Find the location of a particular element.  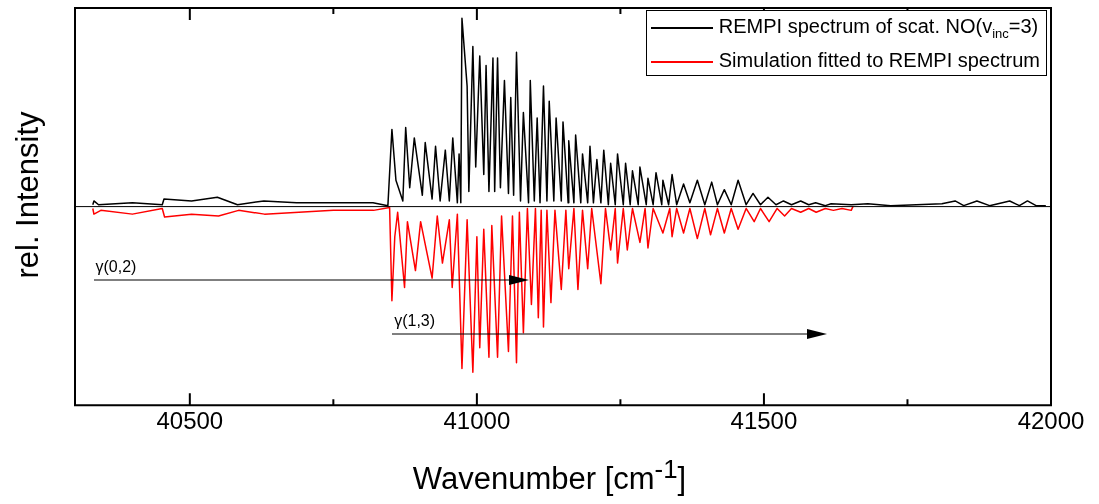

x-tick-label: 42000 is located at coordinates (1051, 421).